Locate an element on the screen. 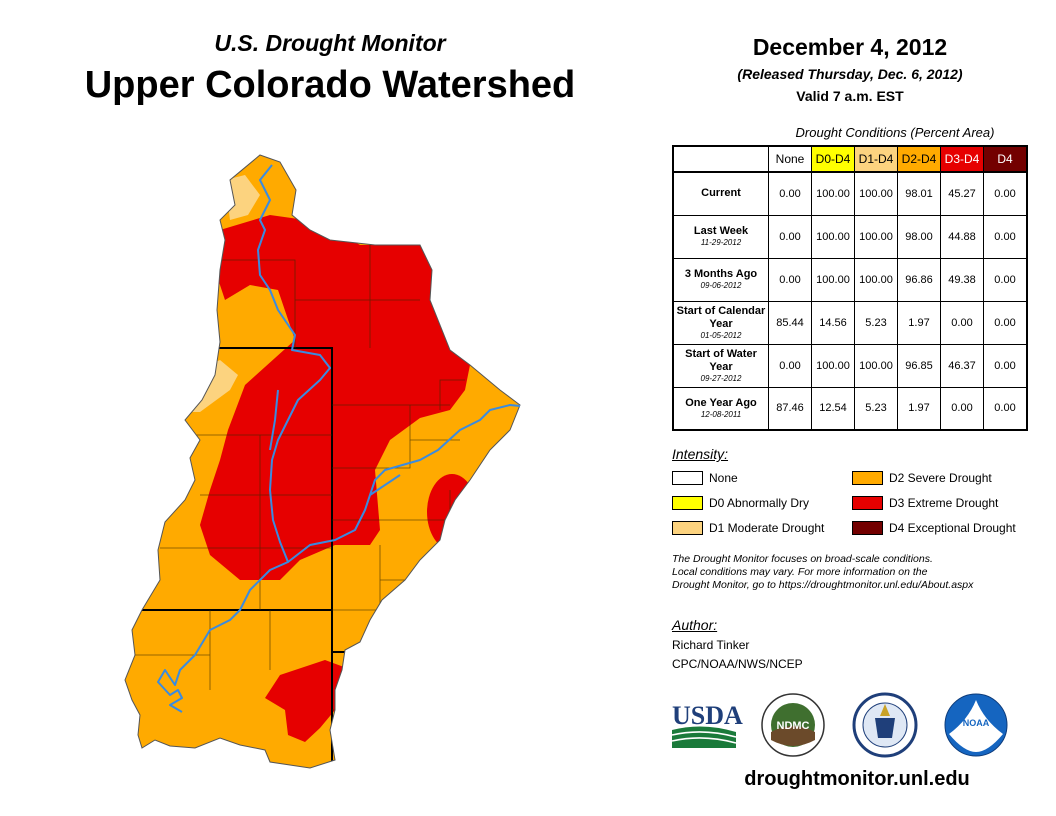 The image size is (1056, 816). d1-area-north is located at coordinates (242, 197).